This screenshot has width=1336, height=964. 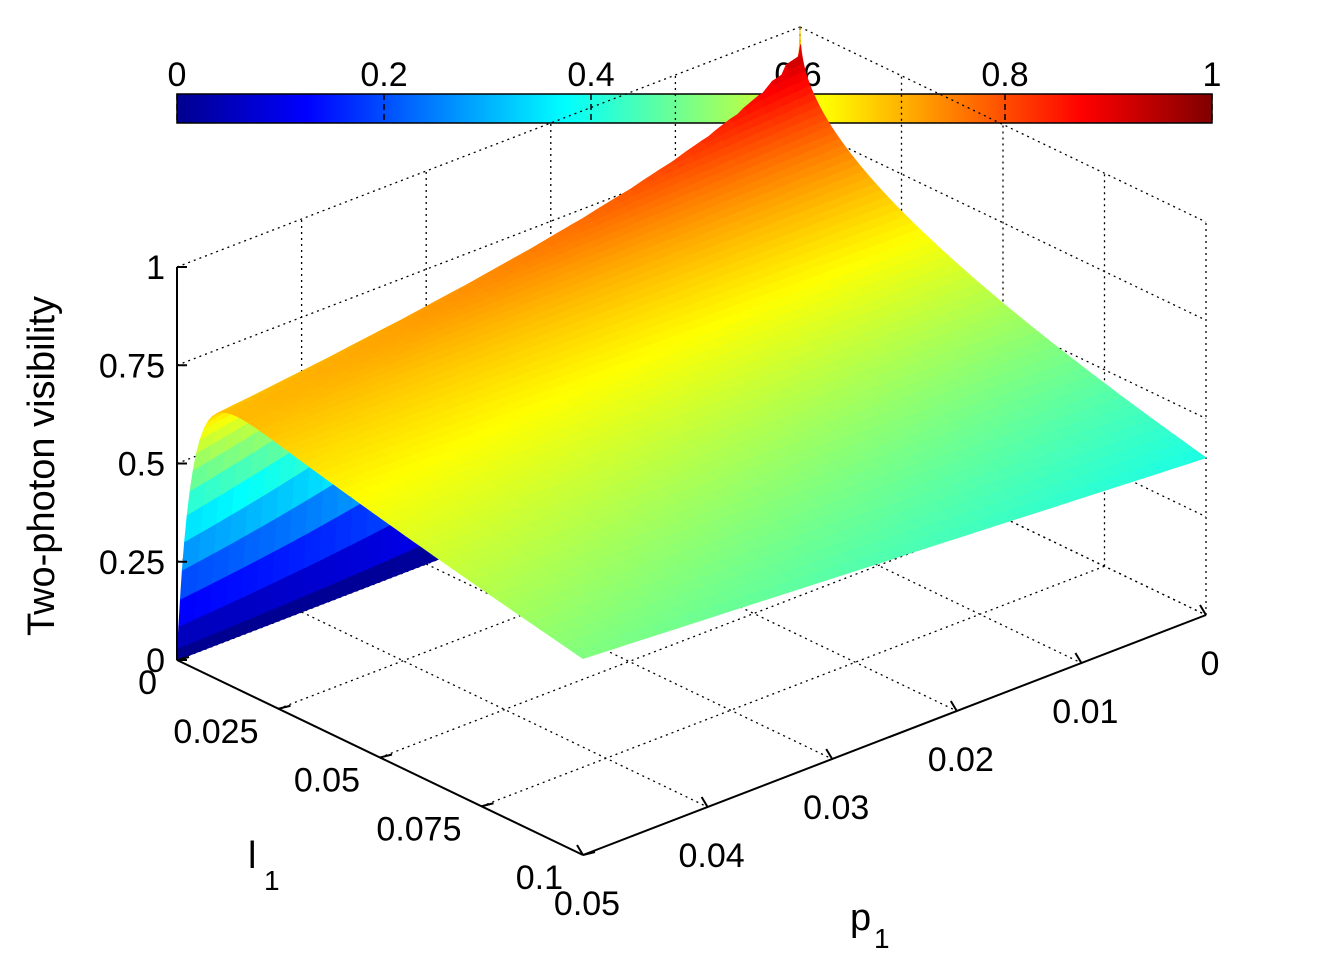 What do you see at coordinates (177, 75) in the screenshot?
I see `colorbar-tick-label: 0` at bounding box center [177, 75].